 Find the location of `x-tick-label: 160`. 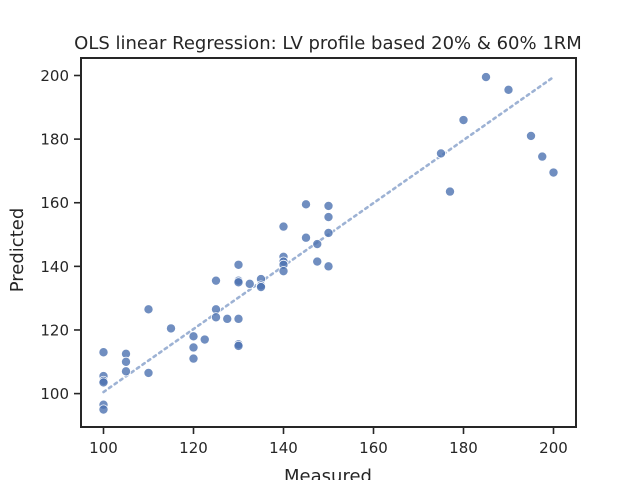

x-tick-label: 160 is located at coordinates (373, 448).